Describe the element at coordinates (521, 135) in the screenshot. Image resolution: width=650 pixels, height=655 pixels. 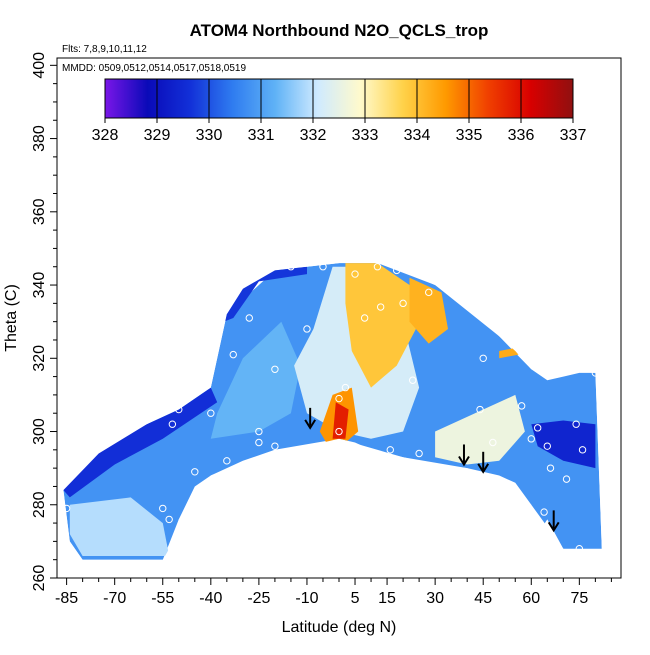
I see `colorbar-tick-label-336: 336` at that location.